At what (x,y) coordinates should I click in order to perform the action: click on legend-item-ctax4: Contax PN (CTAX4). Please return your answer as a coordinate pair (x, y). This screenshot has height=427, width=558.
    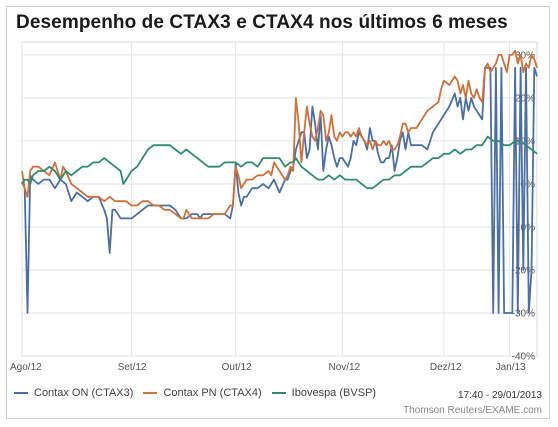
    Looking at the image, I should click on (202, 393).